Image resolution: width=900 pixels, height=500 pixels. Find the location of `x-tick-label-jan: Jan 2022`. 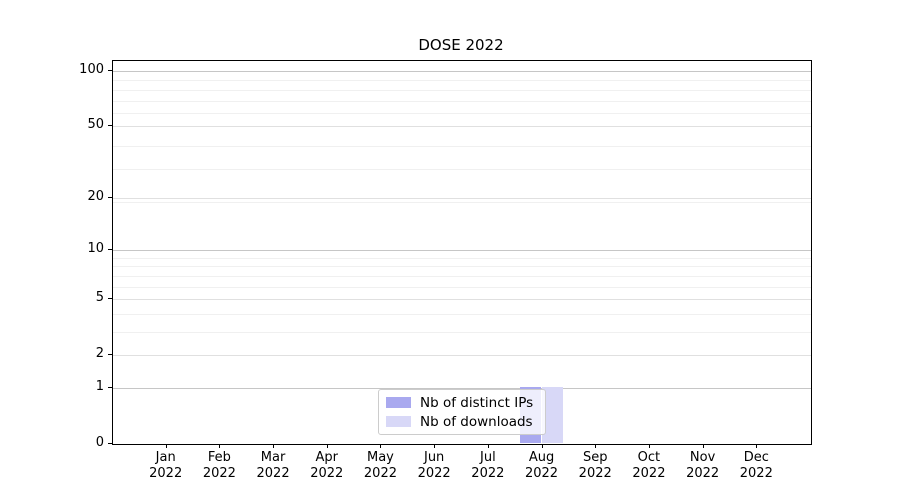

x-tick-label-jan: Jan 2022 is located at coordinates (166, 466).